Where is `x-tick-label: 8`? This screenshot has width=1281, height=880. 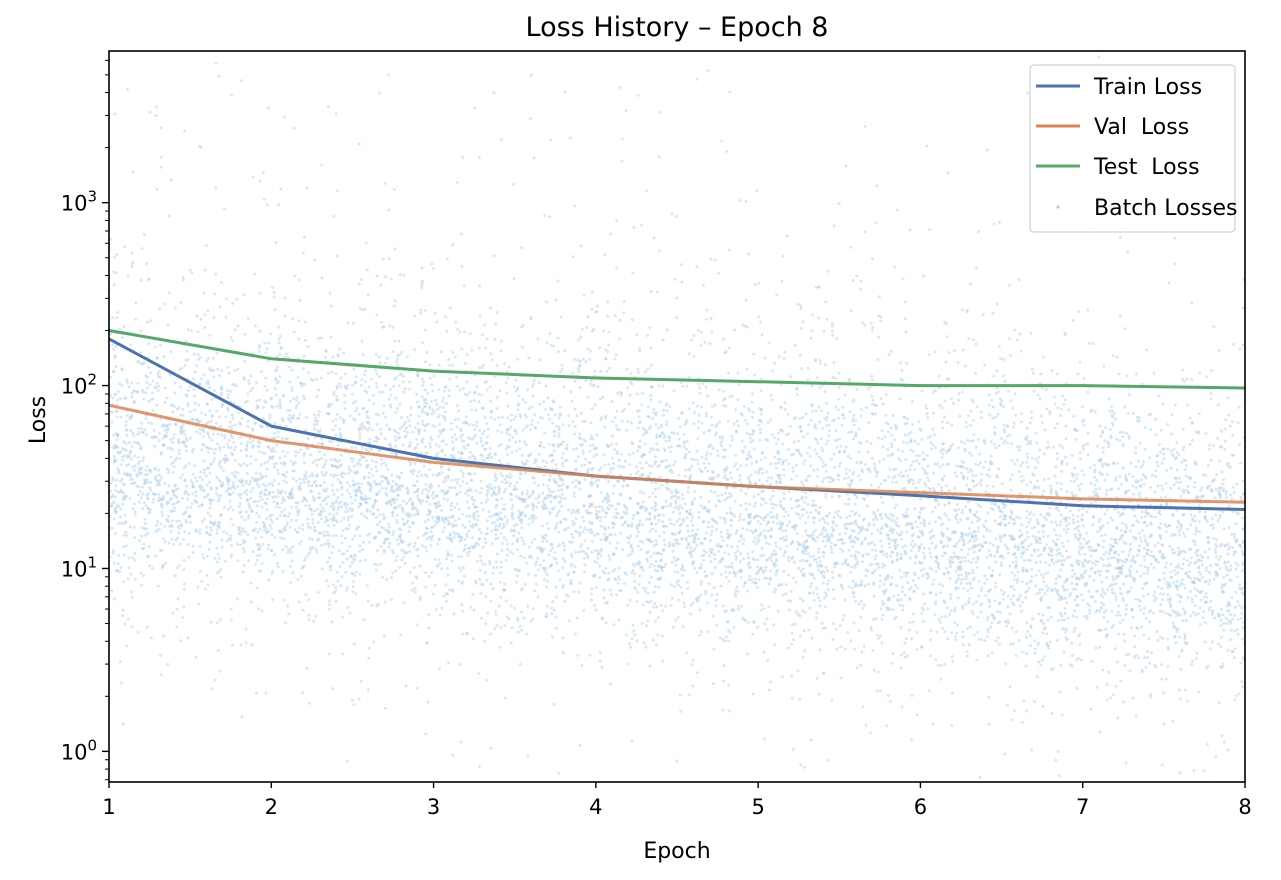 x-tick-label: 8 is located at coordinates (1244, 807).